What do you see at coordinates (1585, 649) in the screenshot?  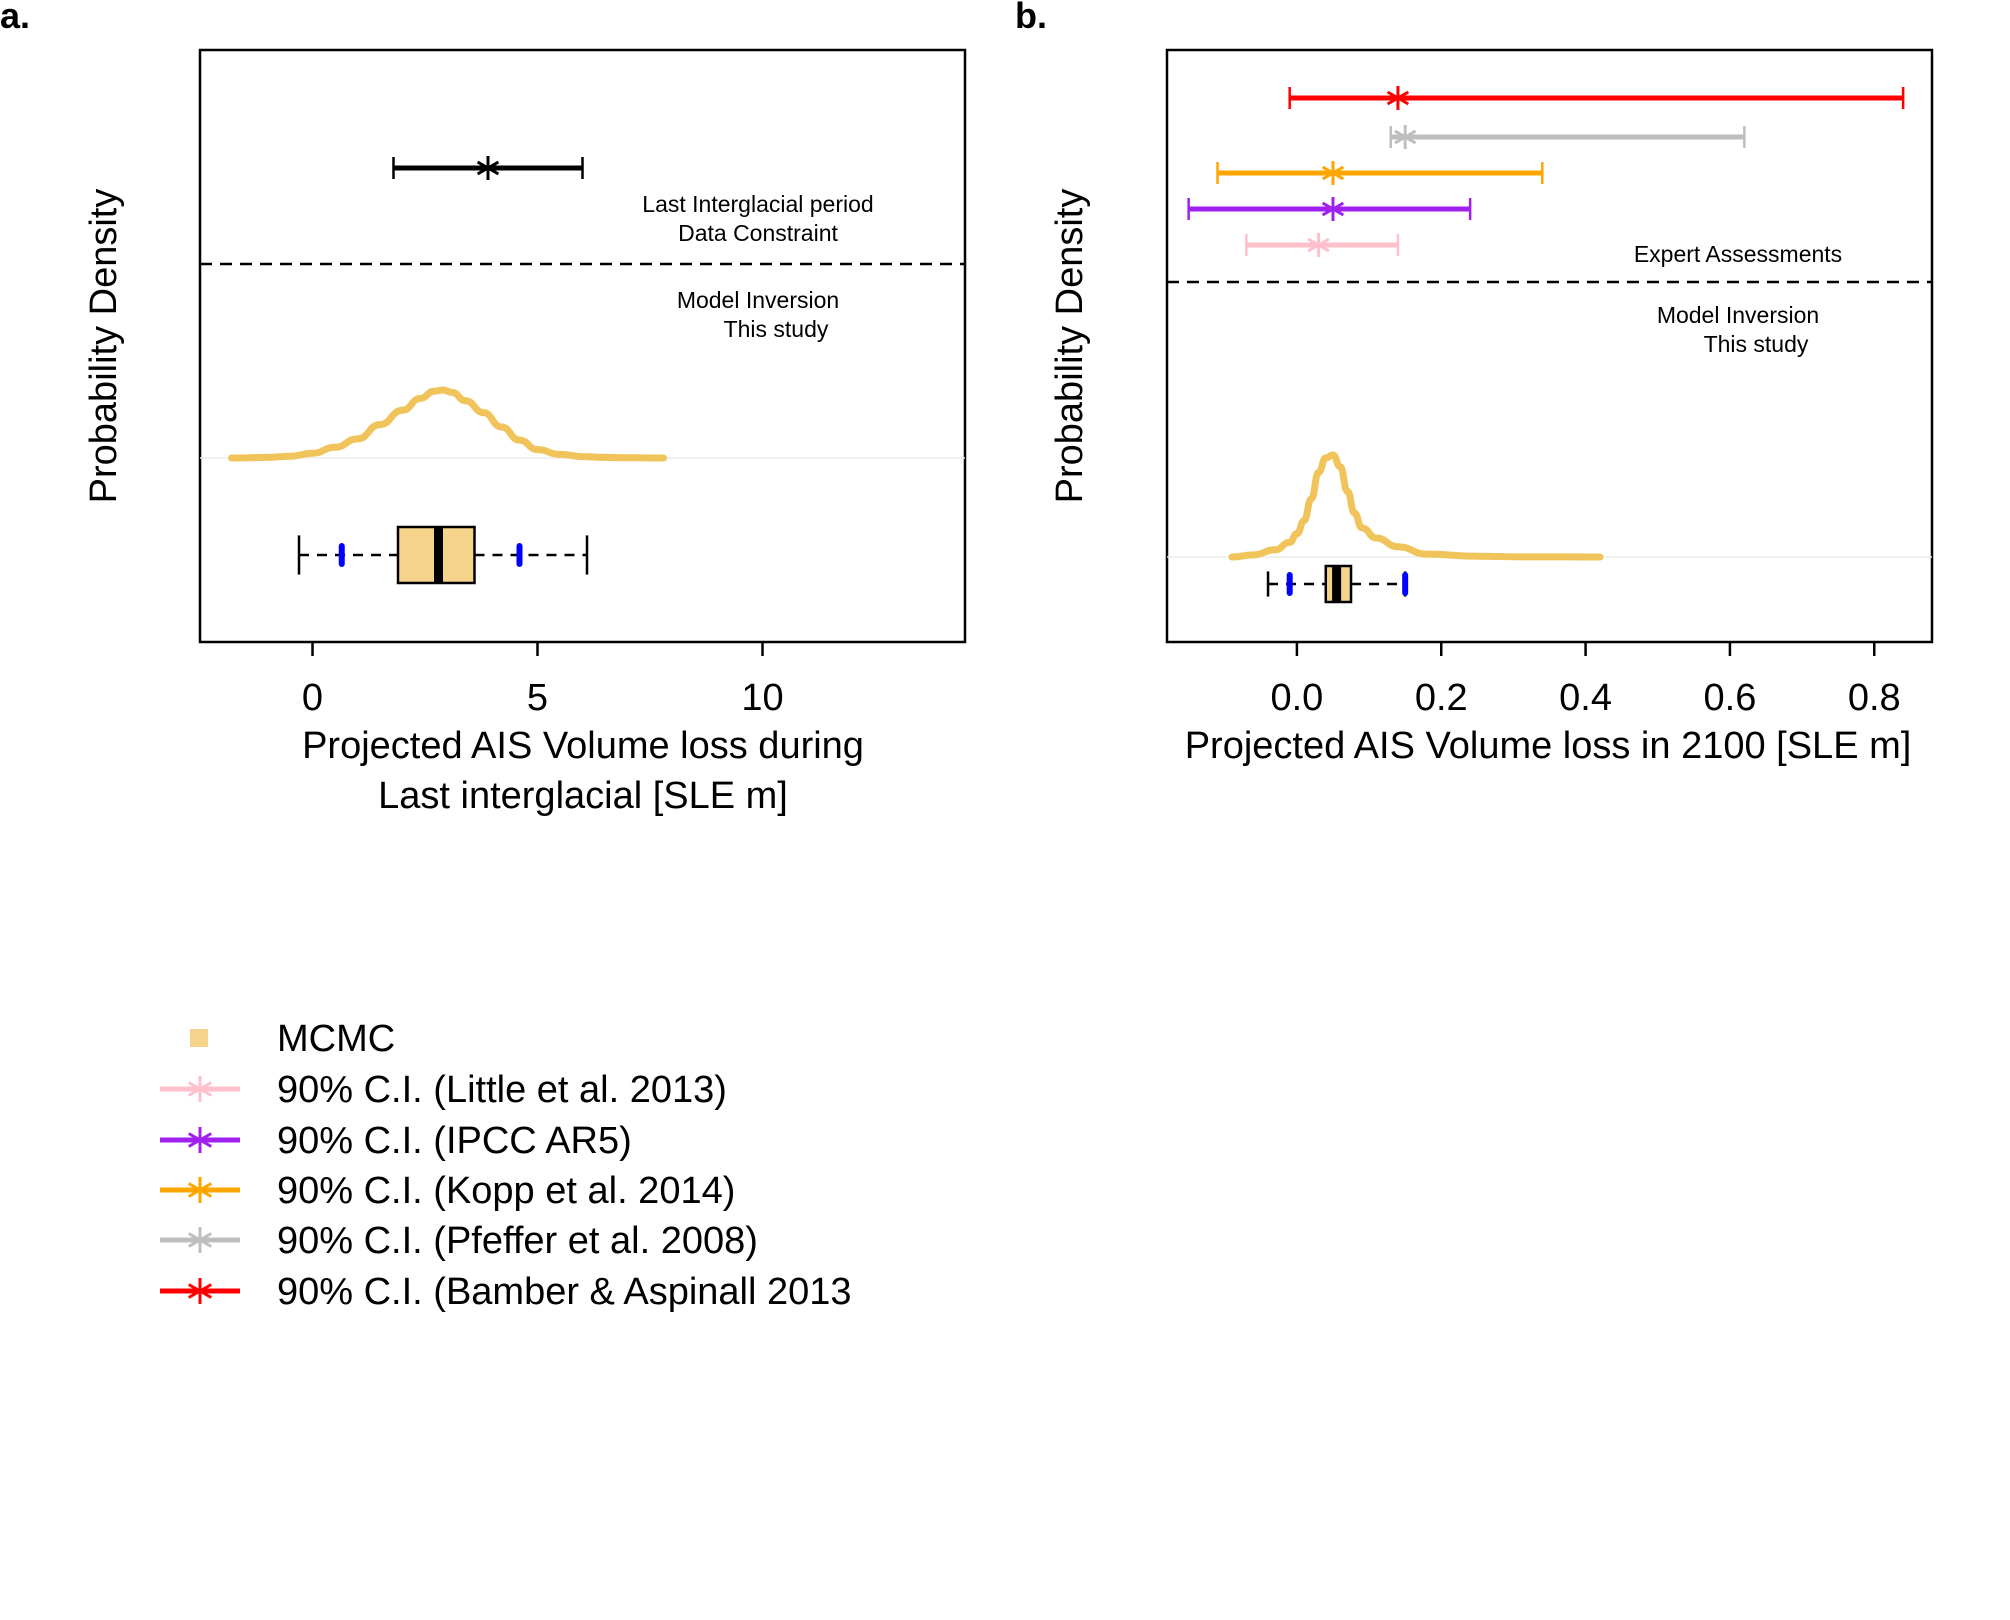 I see `panel-b-x-ticks` at bounding box center [1585, 649].